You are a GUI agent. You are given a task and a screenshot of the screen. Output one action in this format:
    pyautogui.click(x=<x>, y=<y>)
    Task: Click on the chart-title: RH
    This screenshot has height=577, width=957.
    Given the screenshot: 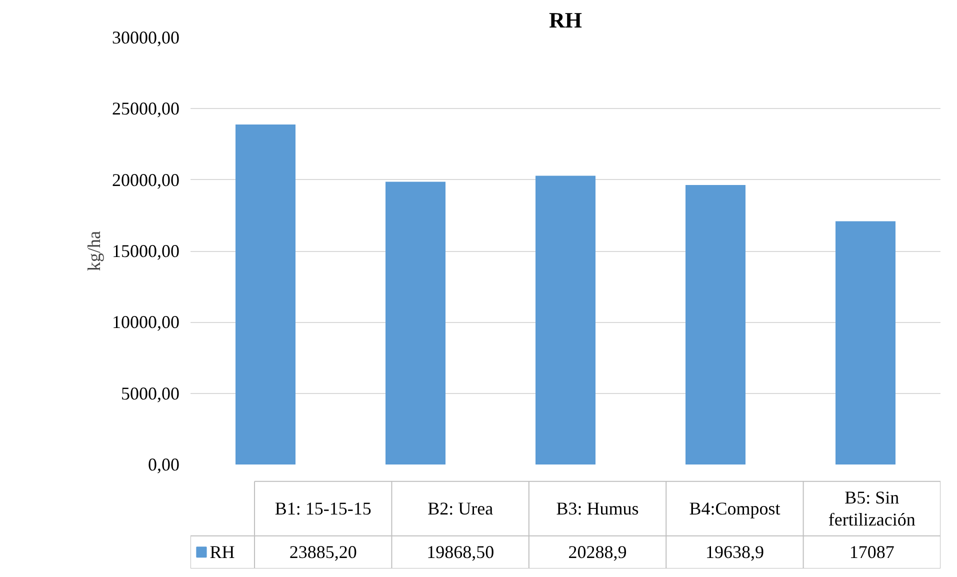 What is the action you would take?
    pyautogui.click(x=565, y=20)
    